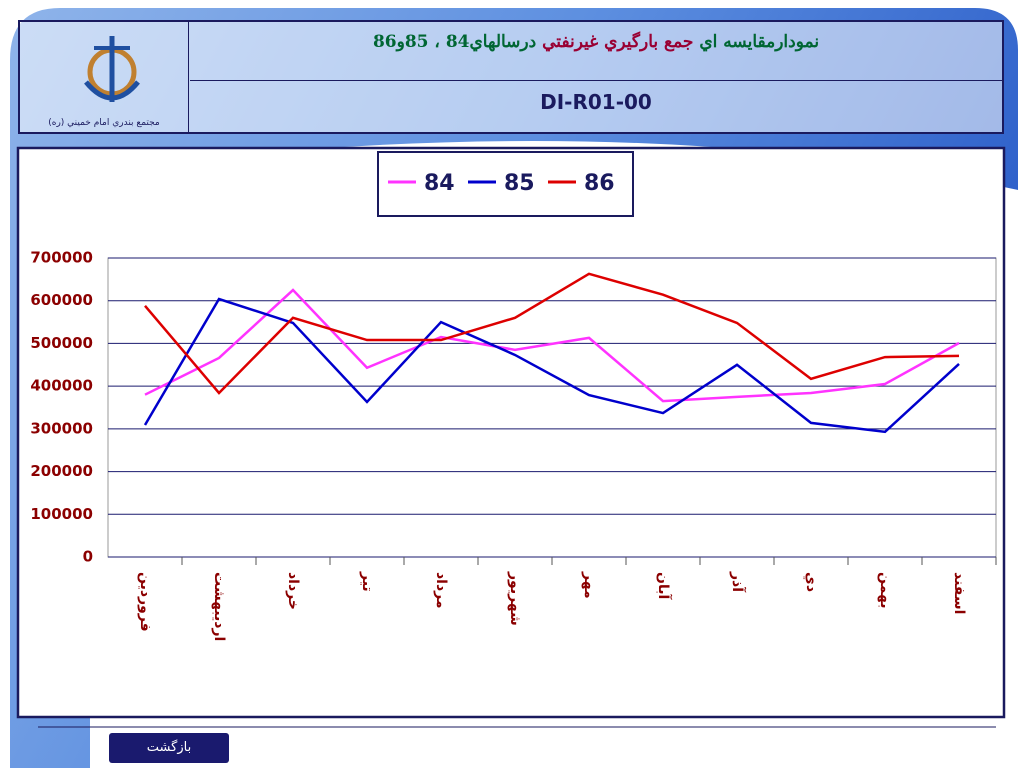 The height and width of the screenshot is (768, 1024). I want to click on legend-label: 86, so click(599, 183).